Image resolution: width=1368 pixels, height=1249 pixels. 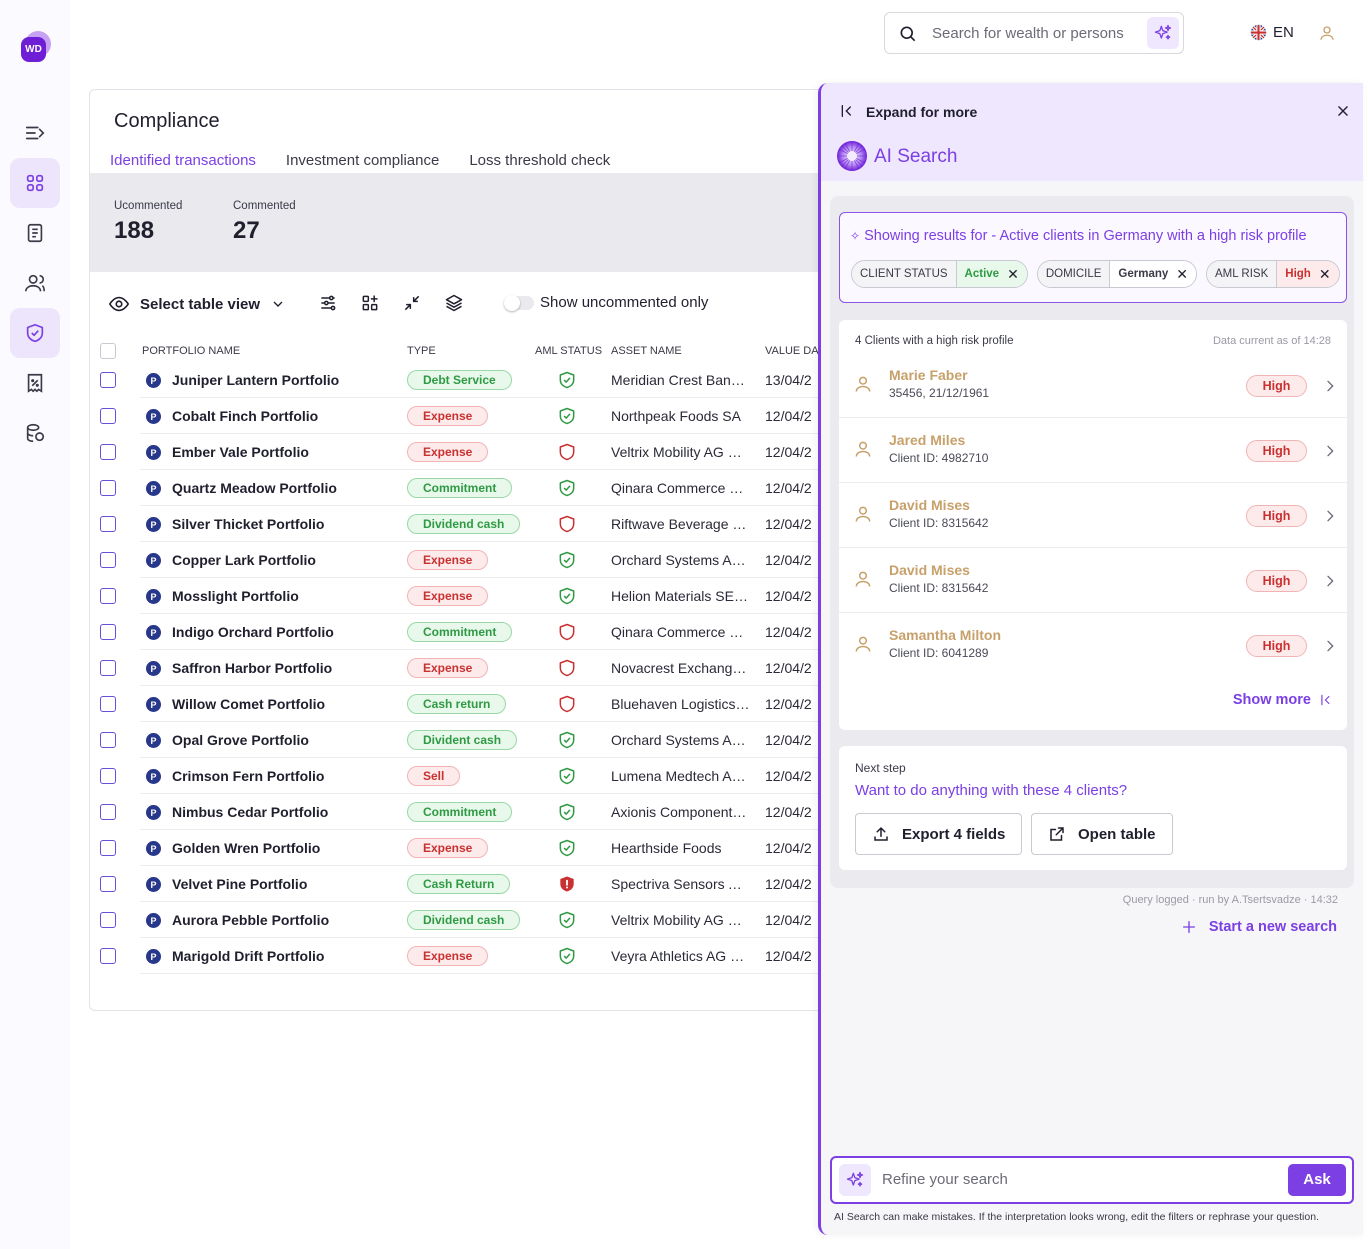 I want to click on stat-label: Ucommented, so click(x=148, y=206).